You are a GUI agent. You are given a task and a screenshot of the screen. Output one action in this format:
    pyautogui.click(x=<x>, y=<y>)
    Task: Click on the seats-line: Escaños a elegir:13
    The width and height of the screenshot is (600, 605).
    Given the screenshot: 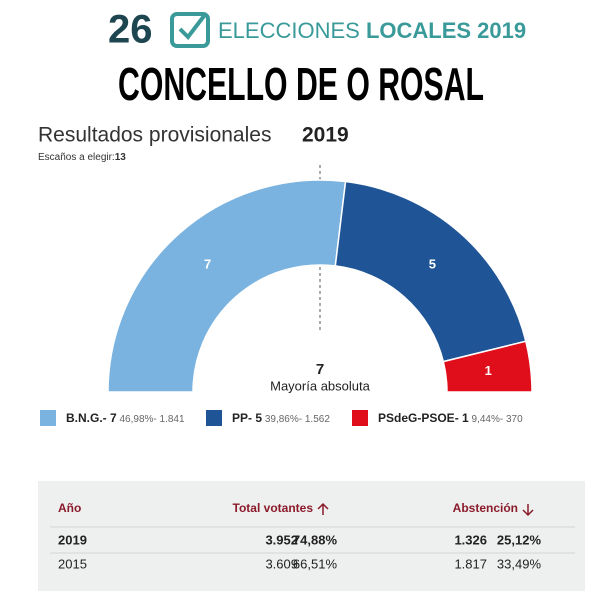 What is the action you would take?
    pyautogui.click(x=82, y=157)
    